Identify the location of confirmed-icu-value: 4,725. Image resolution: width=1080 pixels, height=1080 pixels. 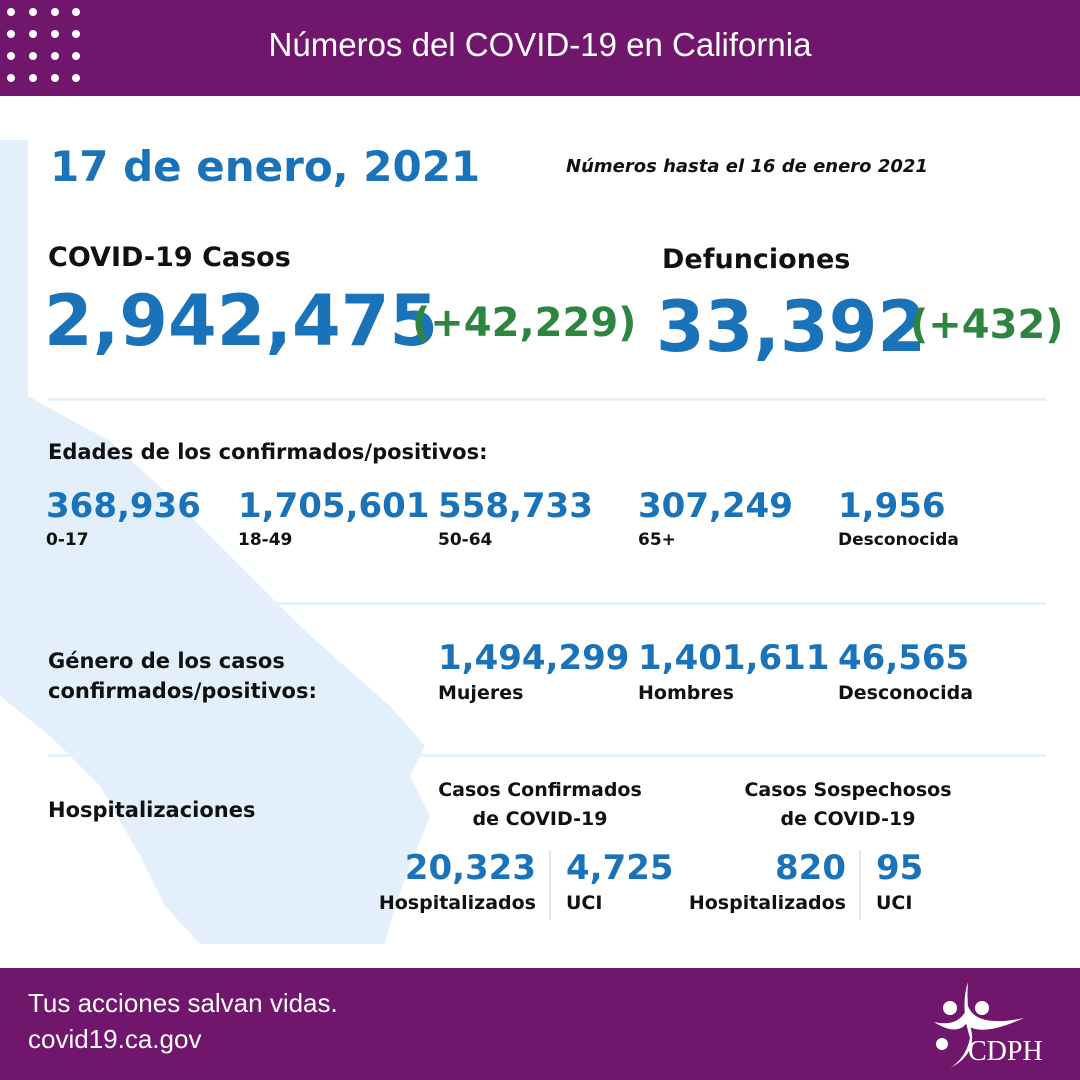
(620, 868).